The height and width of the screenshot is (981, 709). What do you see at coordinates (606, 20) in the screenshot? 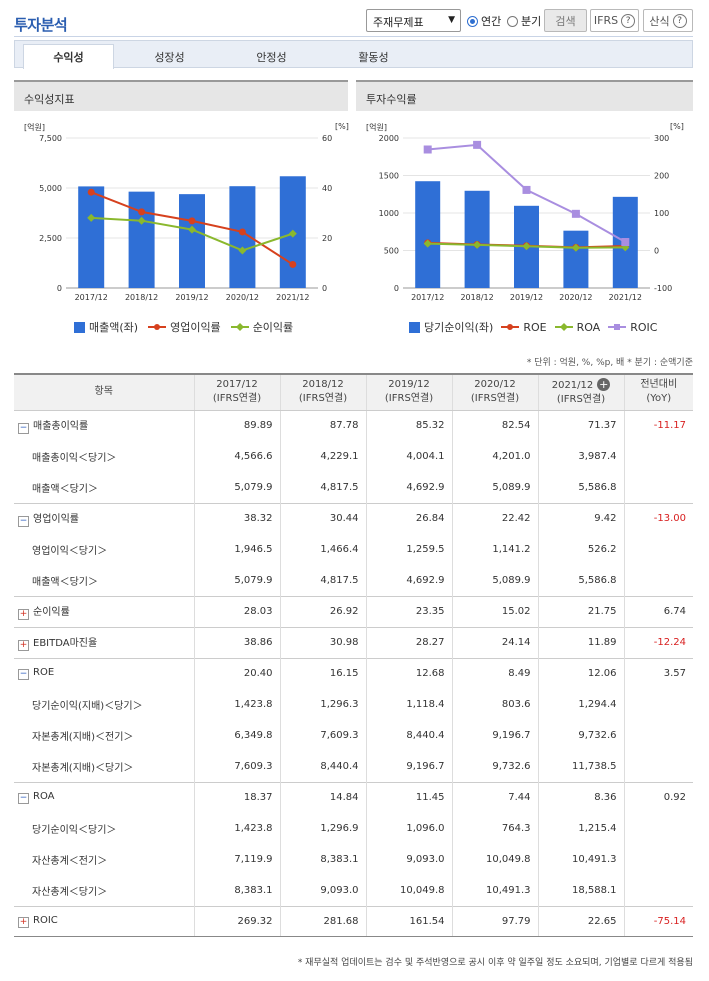
I see `ifrs-label: IFRS` at bounding box center [606, 20].